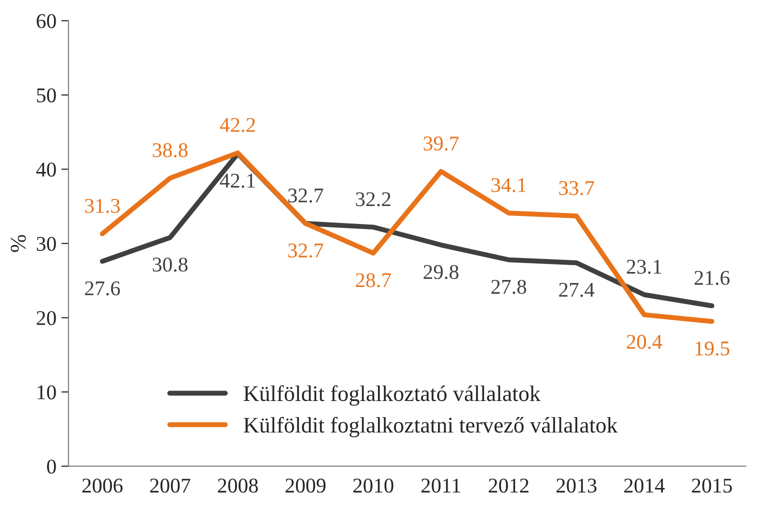  What do you see at coordinates (431, 427) in the screenshot?
I see `legend-label: Külföldit foglalkoztatni tervező vállalatok` at bounding box center [431, 427].